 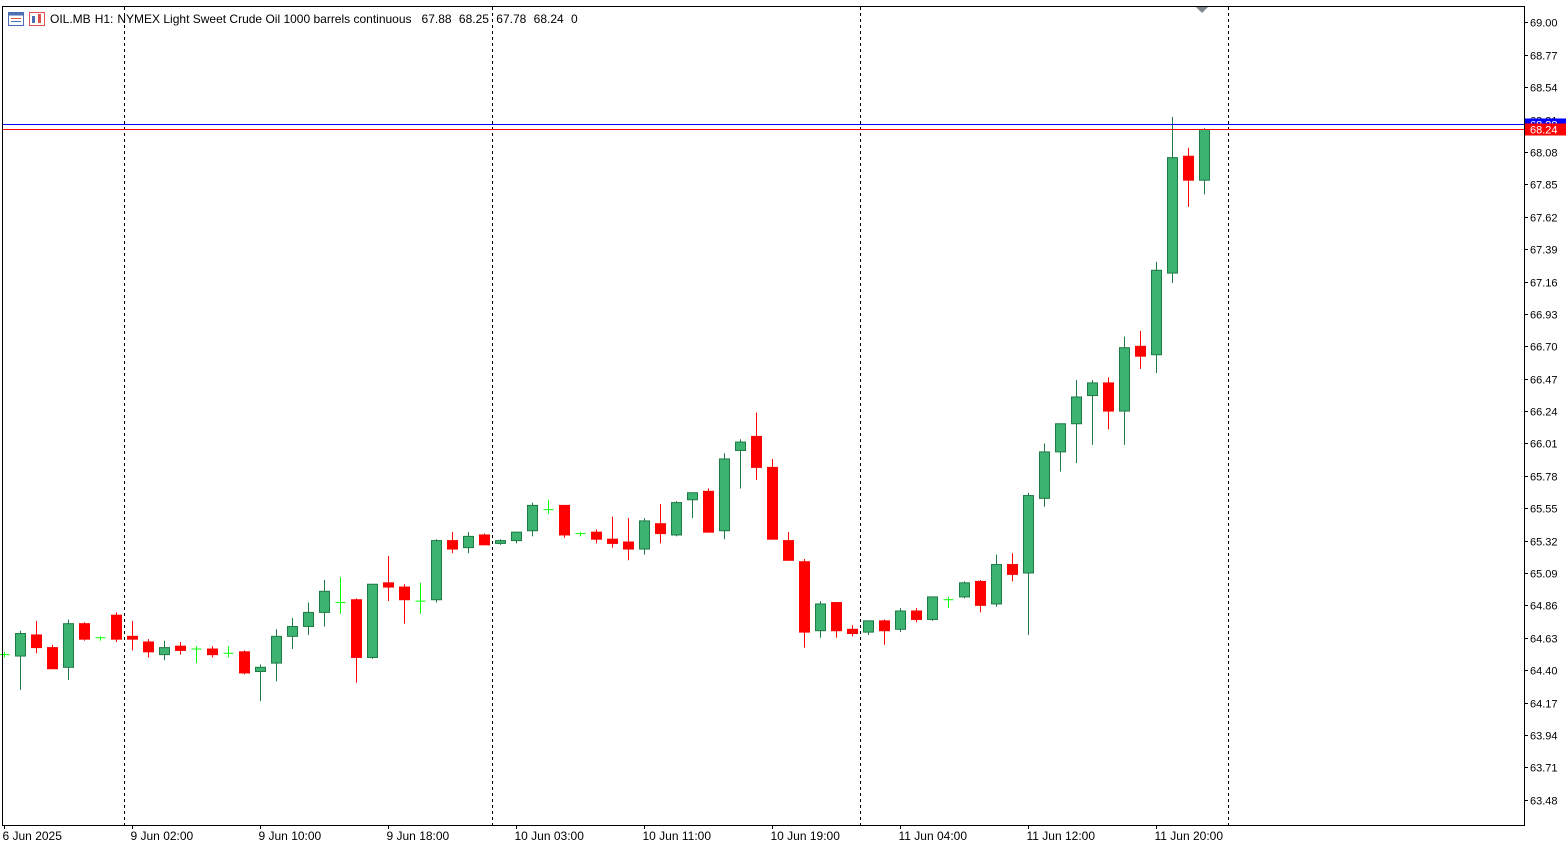 I want to click on x-tick-label: 10 Jun 11:00, so click(x=677, y=836).